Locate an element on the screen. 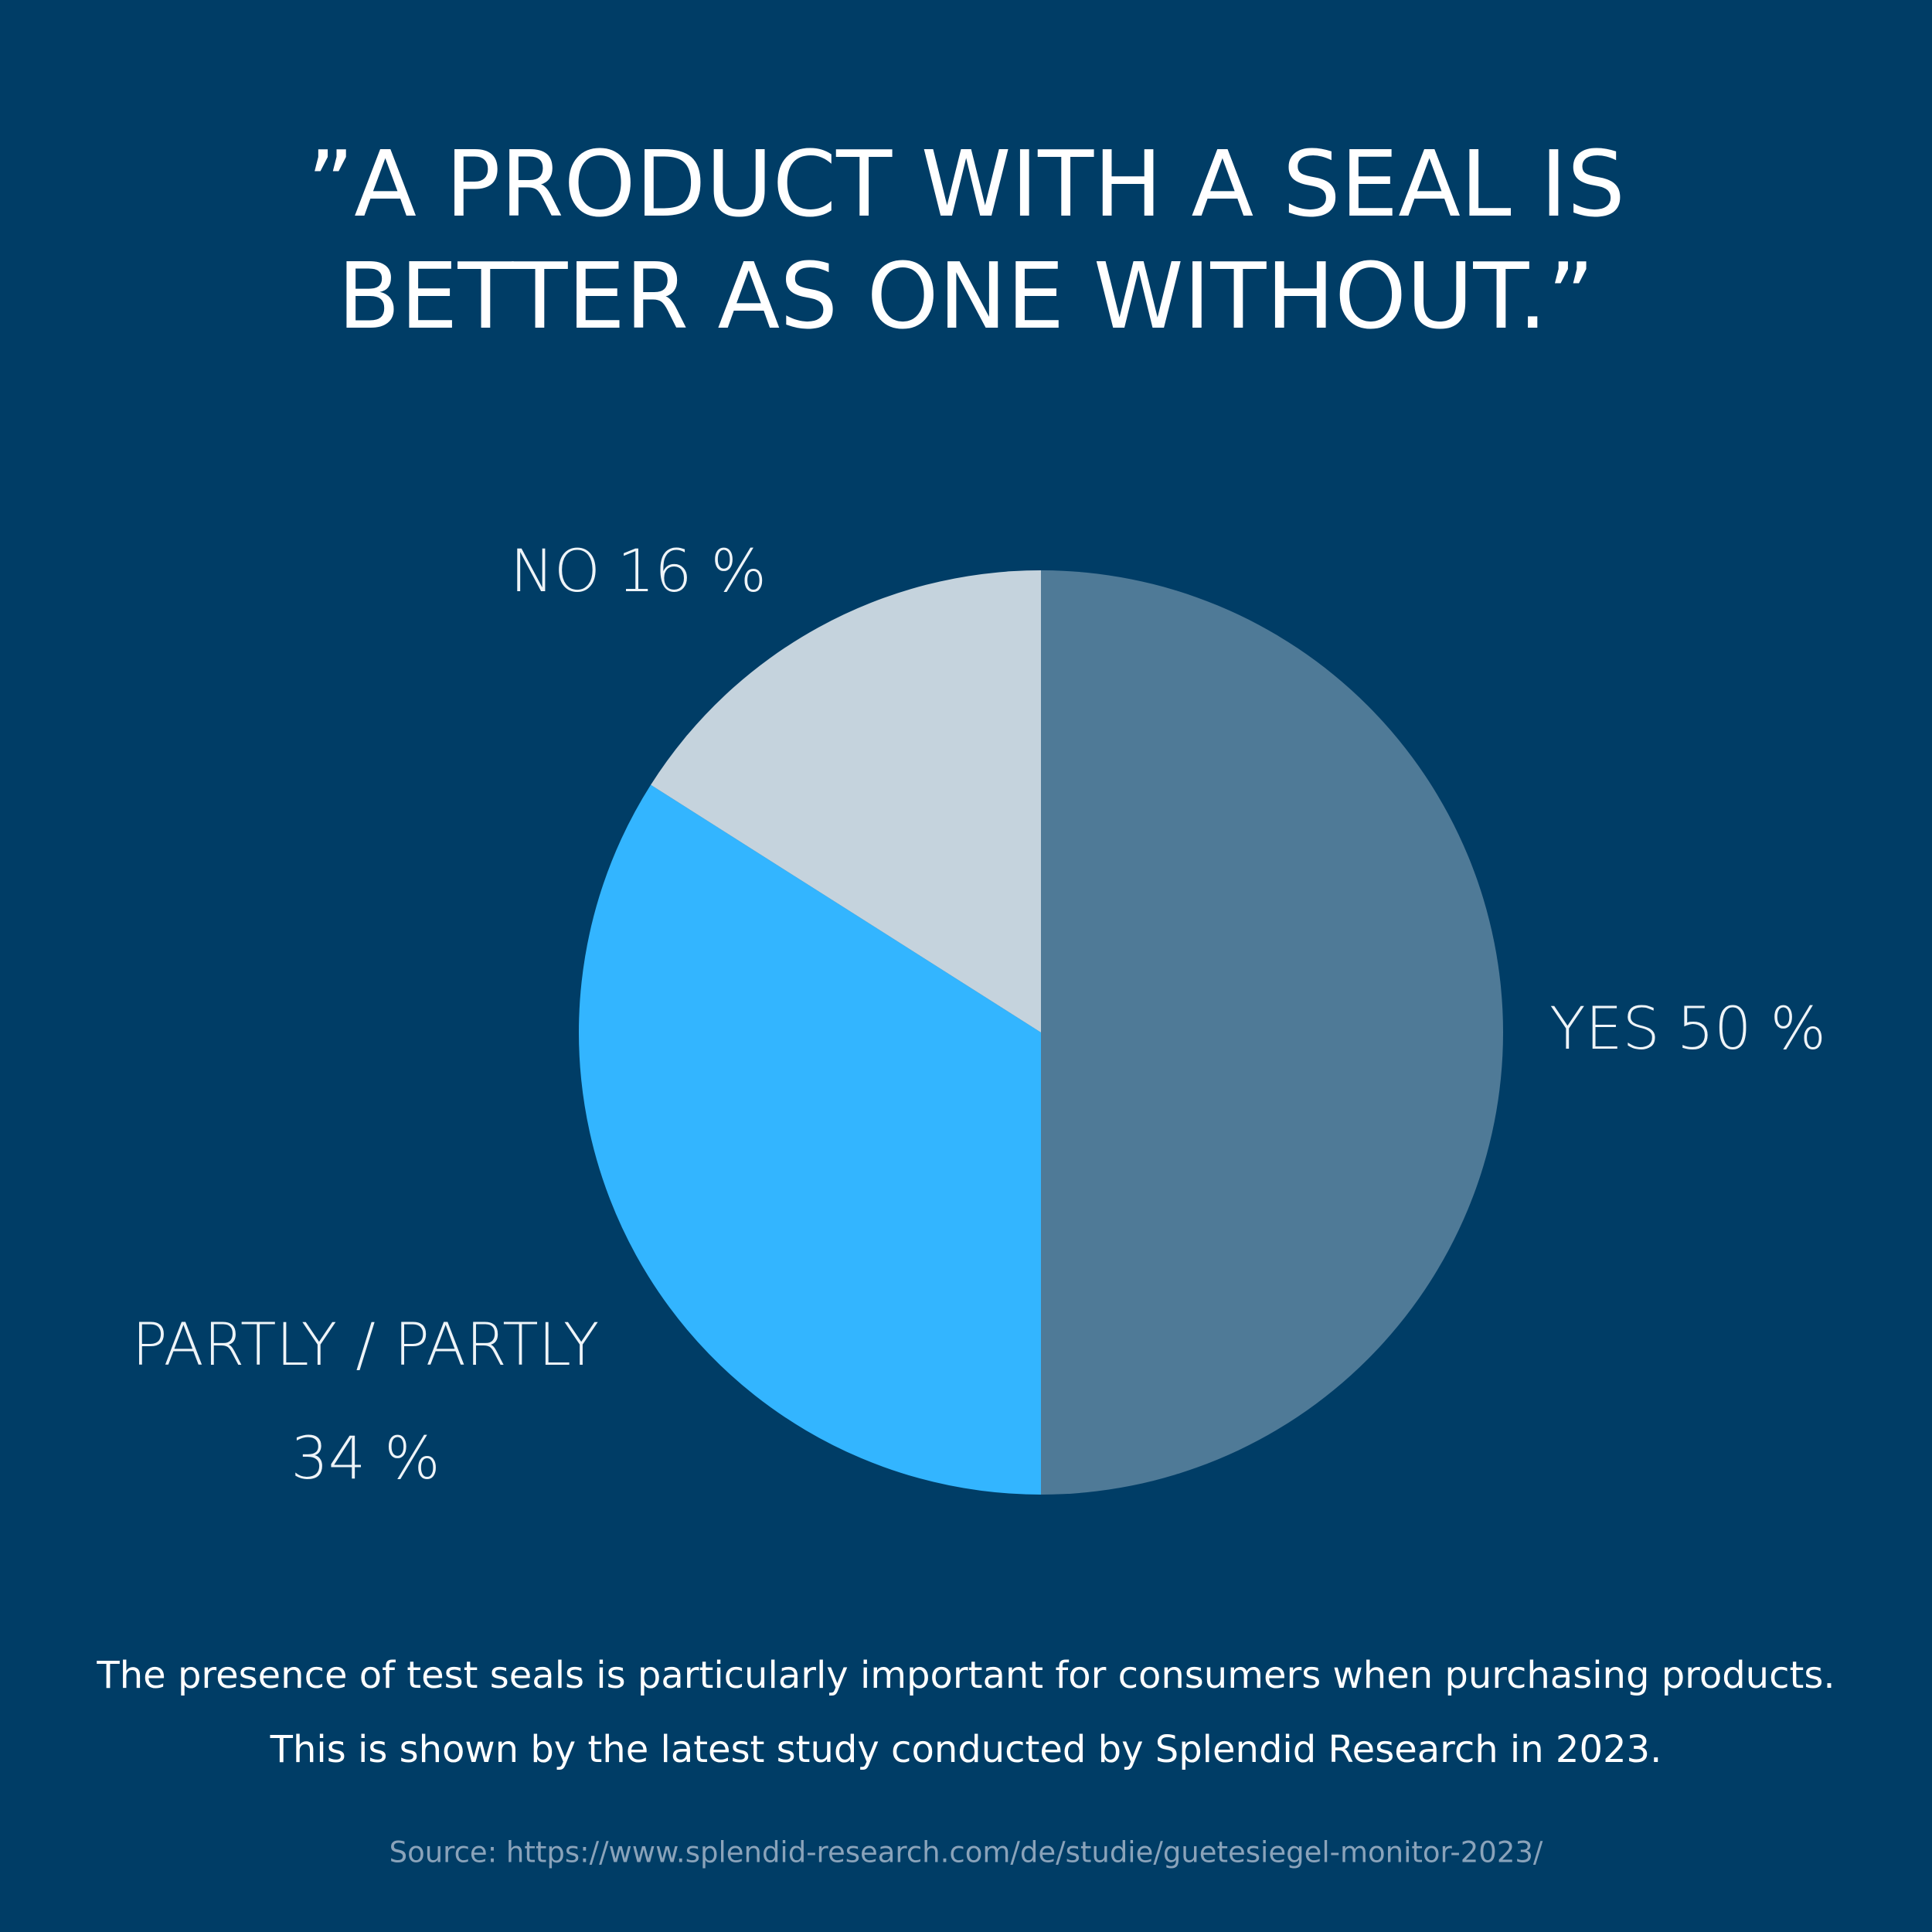 This screenshot has width=1932, height=1932. value-label: 50 % is located at coordinates (1752, 1028).